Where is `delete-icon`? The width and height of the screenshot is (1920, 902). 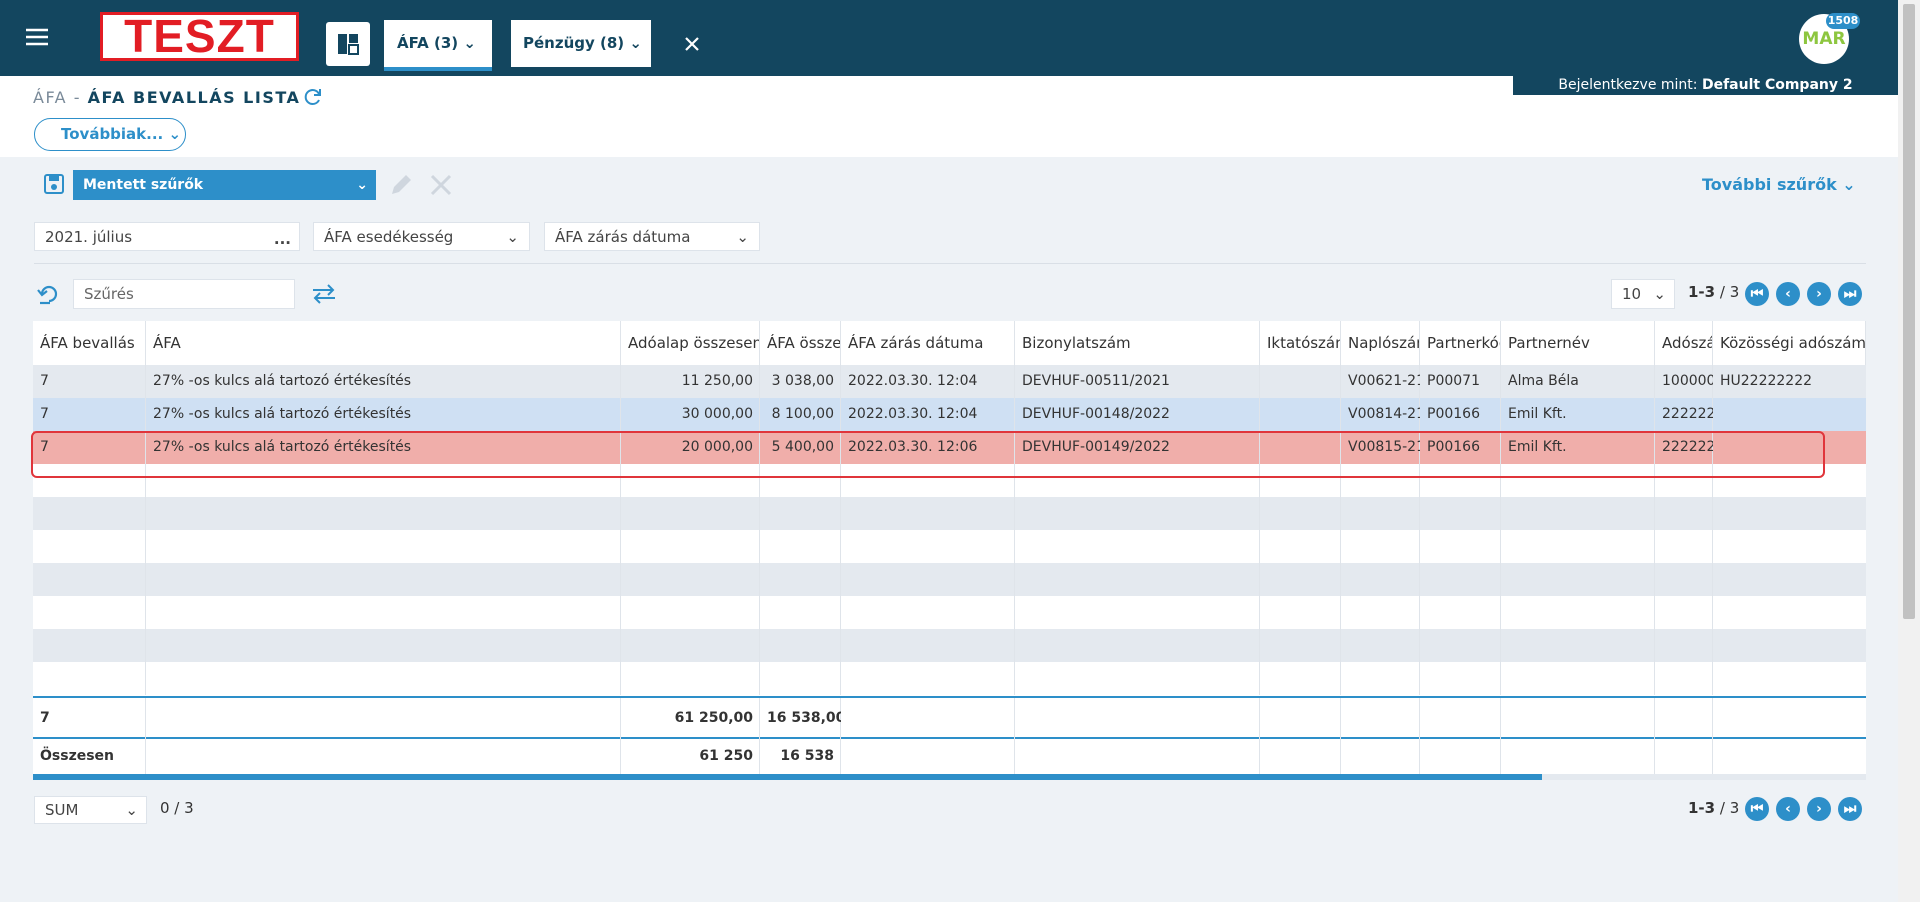
delete-icon is located at coordinates (441, 185).